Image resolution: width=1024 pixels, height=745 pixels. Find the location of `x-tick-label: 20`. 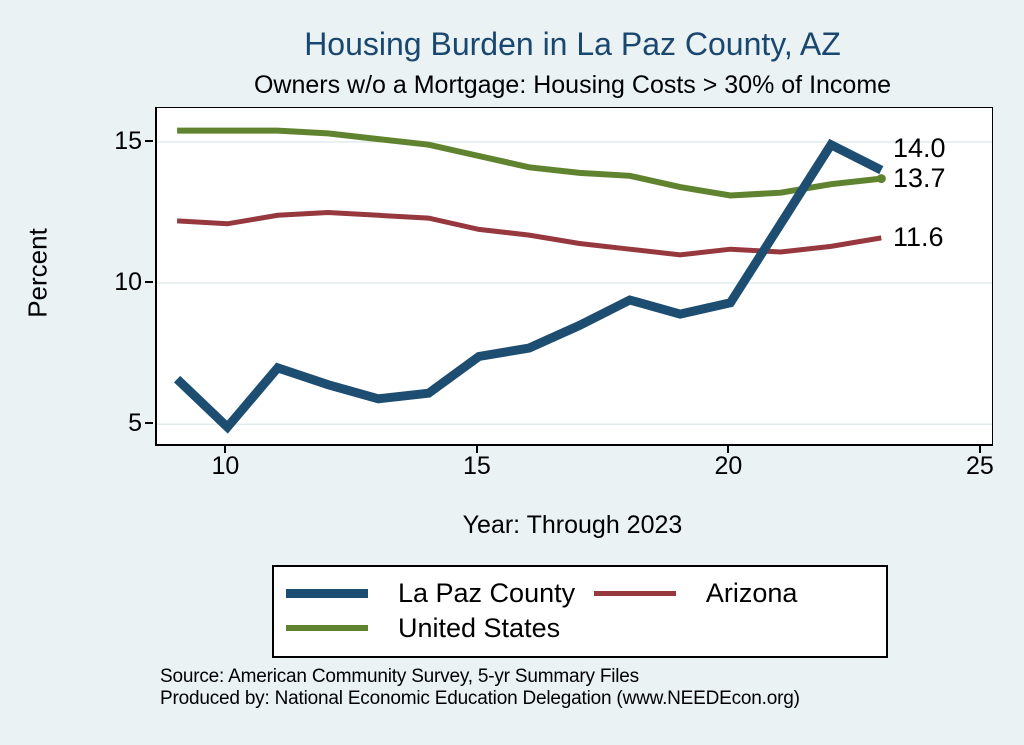

x-tick-label: 20 is located at coordinates (728, 466).